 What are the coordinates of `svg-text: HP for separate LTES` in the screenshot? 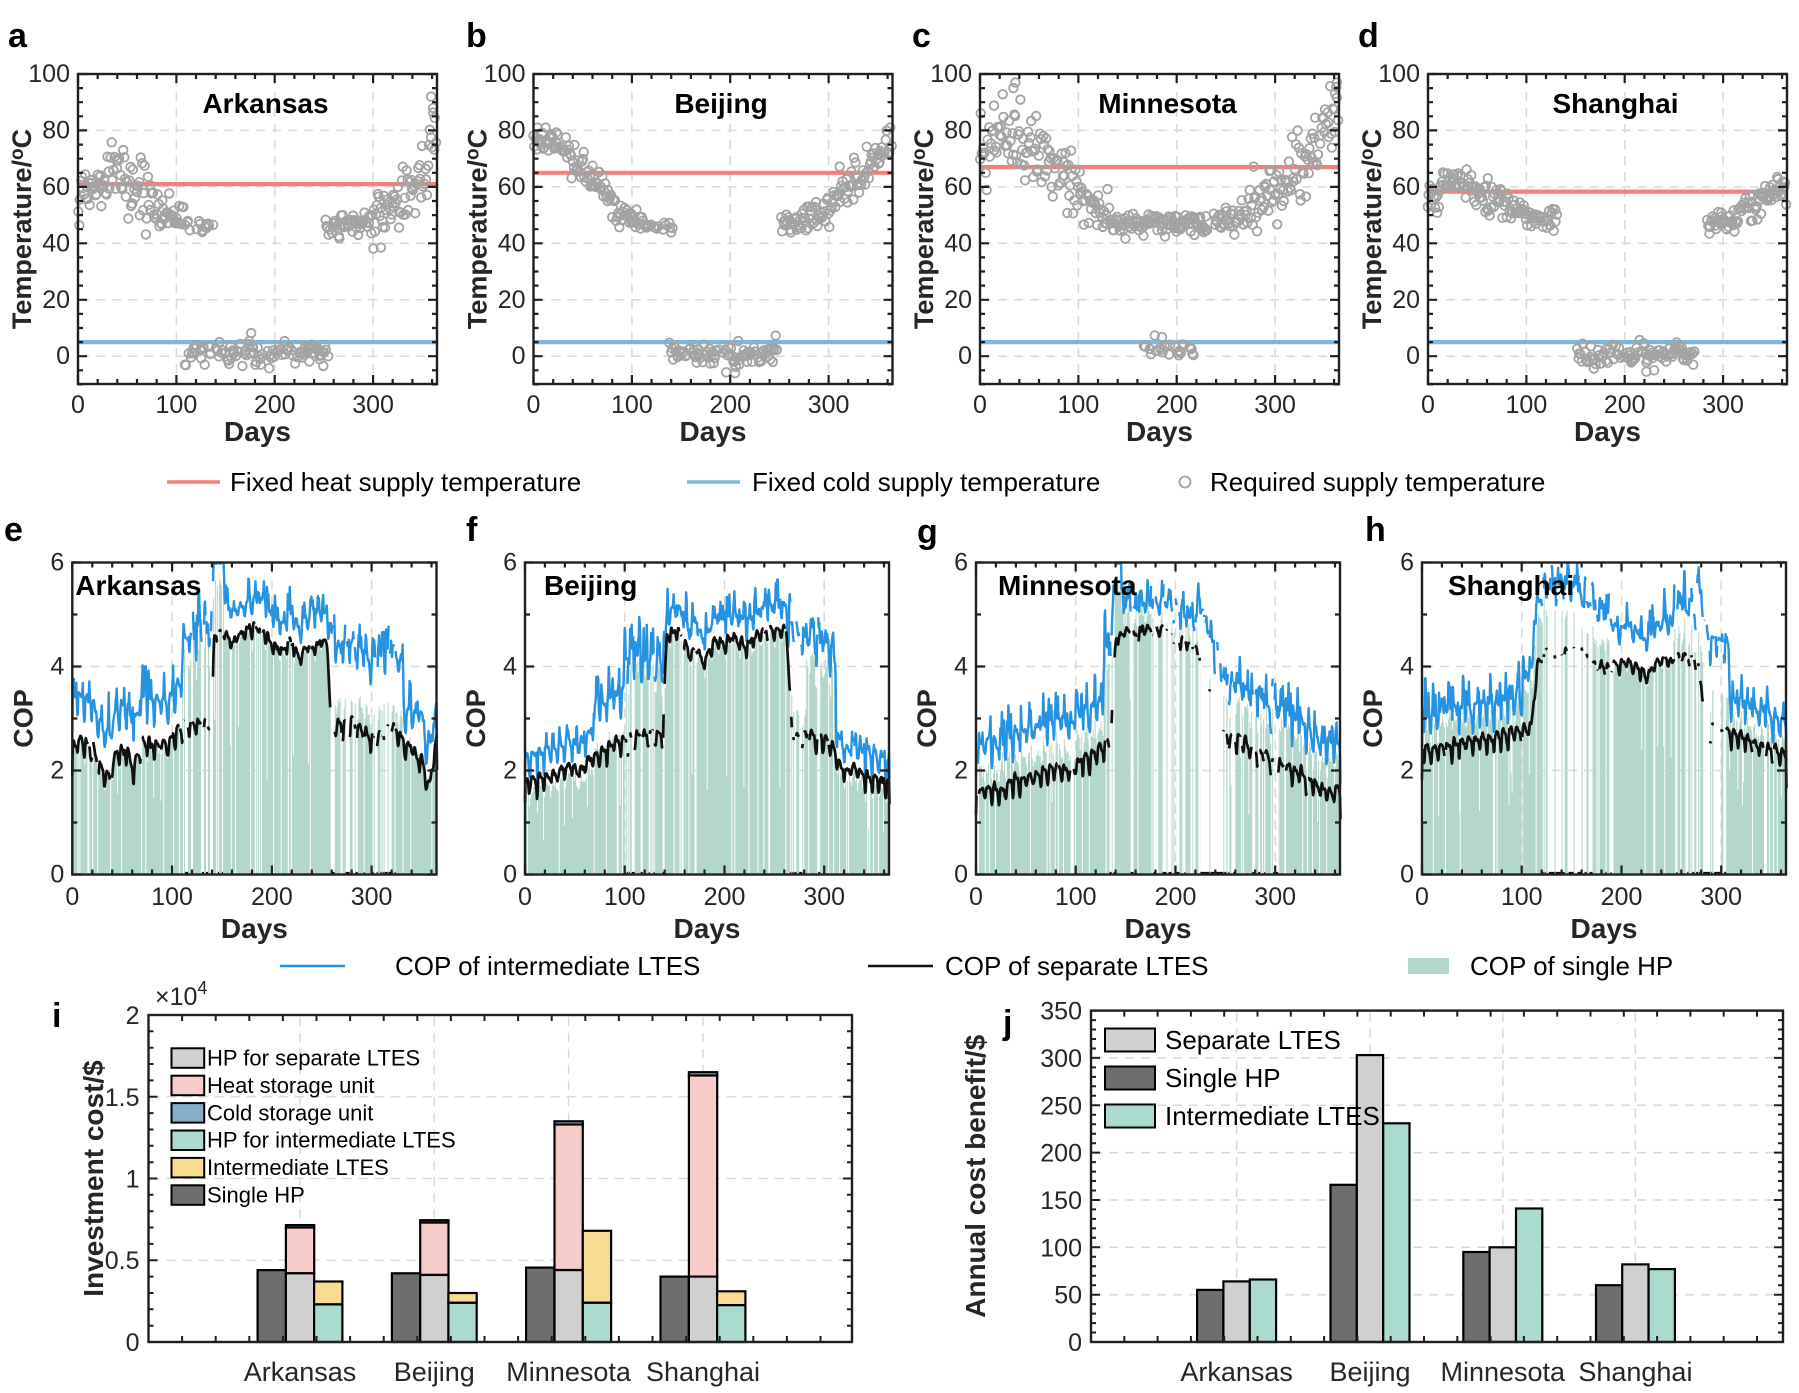 It's located at (313, 1058).